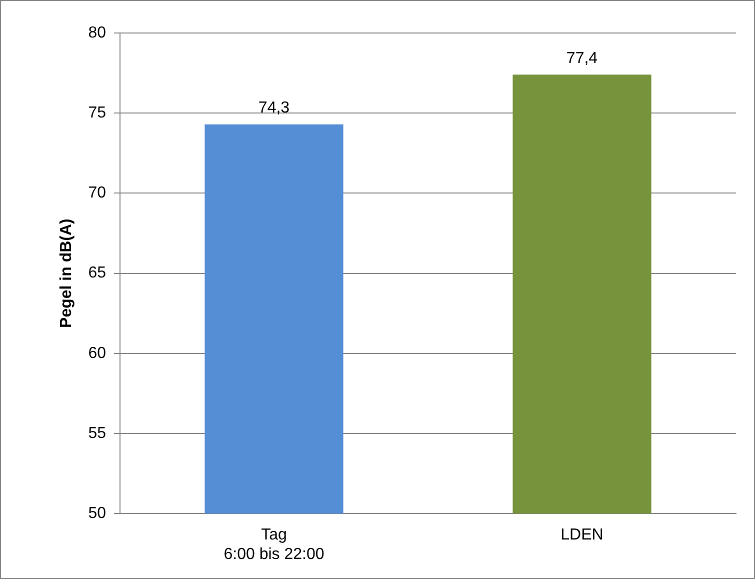 The image size is (755, 579). I want to click on y-tick-label: 60, so click(97, 353).